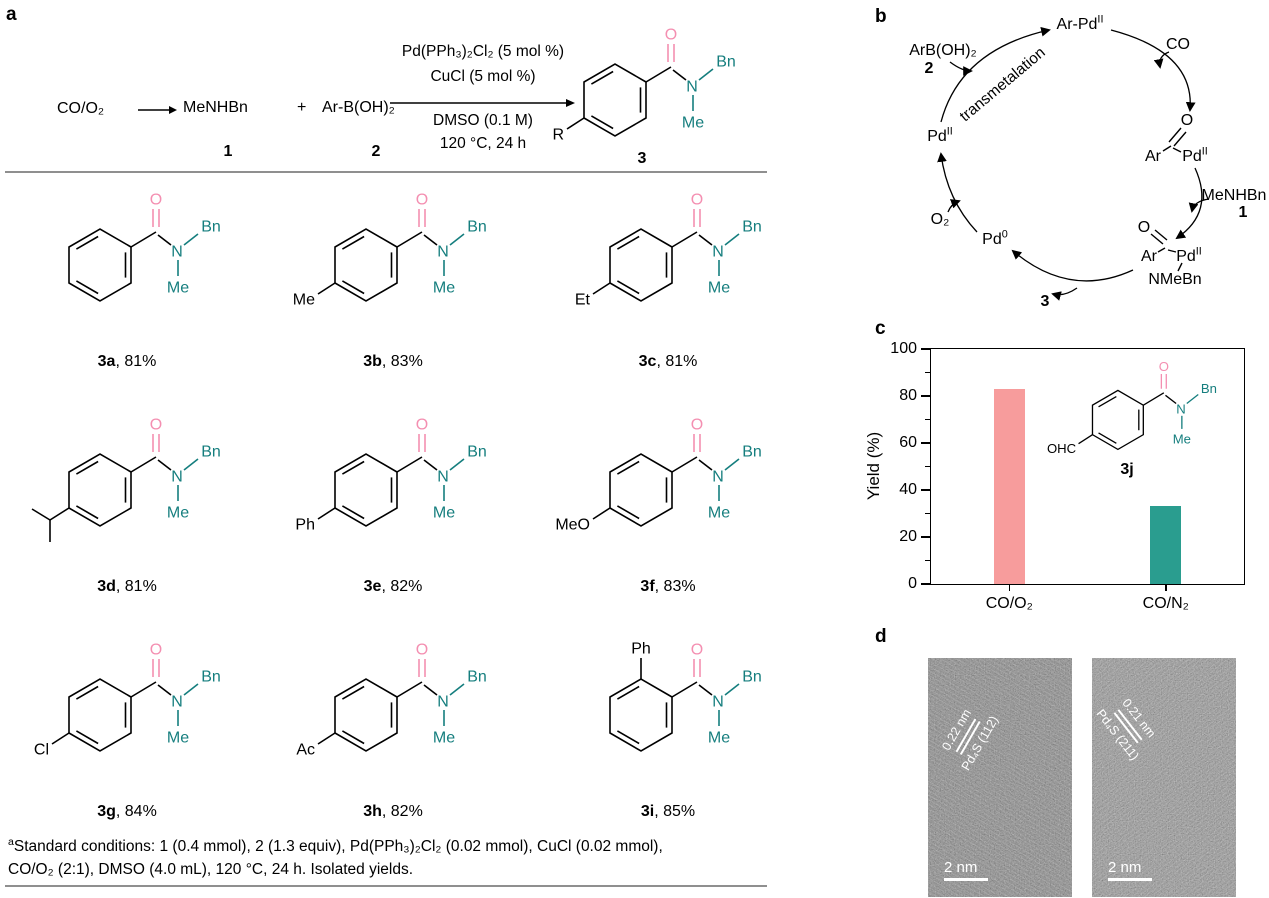  I want to click on condition-solvent: DMSO (0.1 M), so click(483, 120).